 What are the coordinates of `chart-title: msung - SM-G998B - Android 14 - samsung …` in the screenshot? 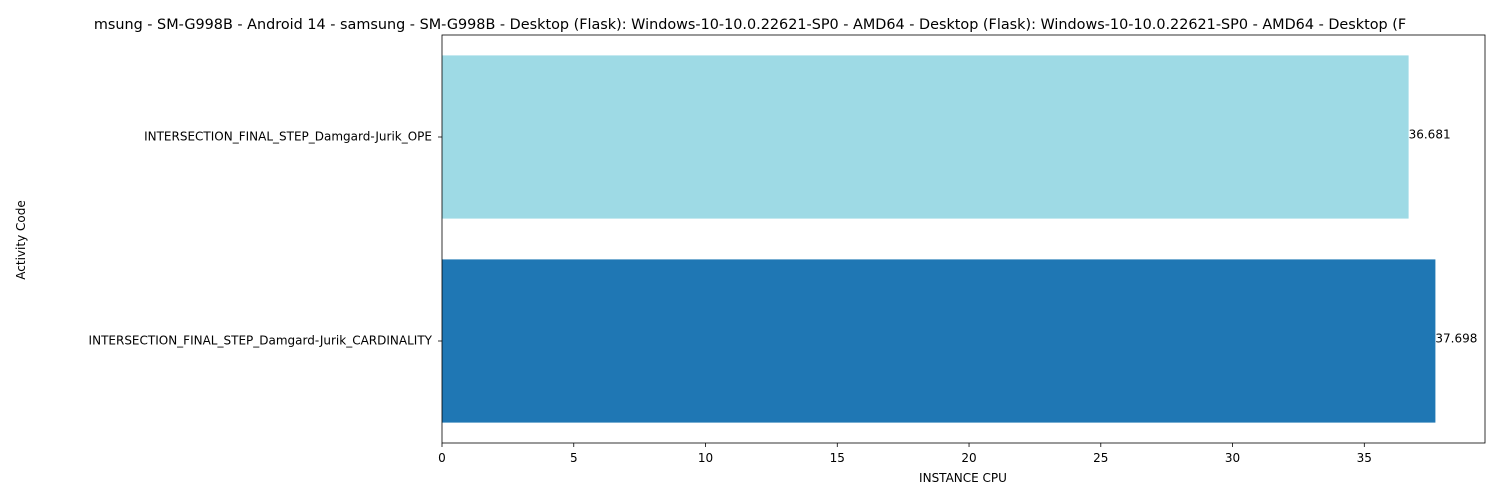 It's located at (750, 25).